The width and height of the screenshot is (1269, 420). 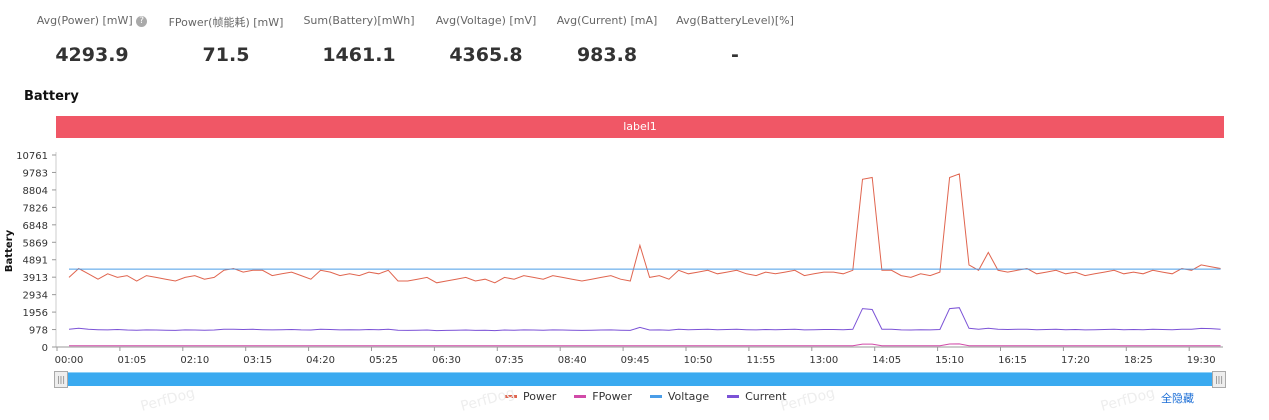 I want to click on stat-label: Avg(Current) [mA], so click(x=607, y=20).